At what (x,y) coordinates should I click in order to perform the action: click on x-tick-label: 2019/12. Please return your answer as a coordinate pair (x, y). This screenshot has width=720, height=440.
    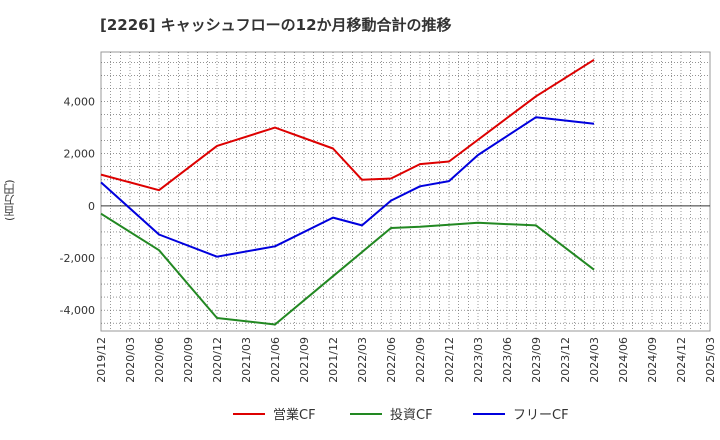
    Looking at the image, I should click on (101, 360).